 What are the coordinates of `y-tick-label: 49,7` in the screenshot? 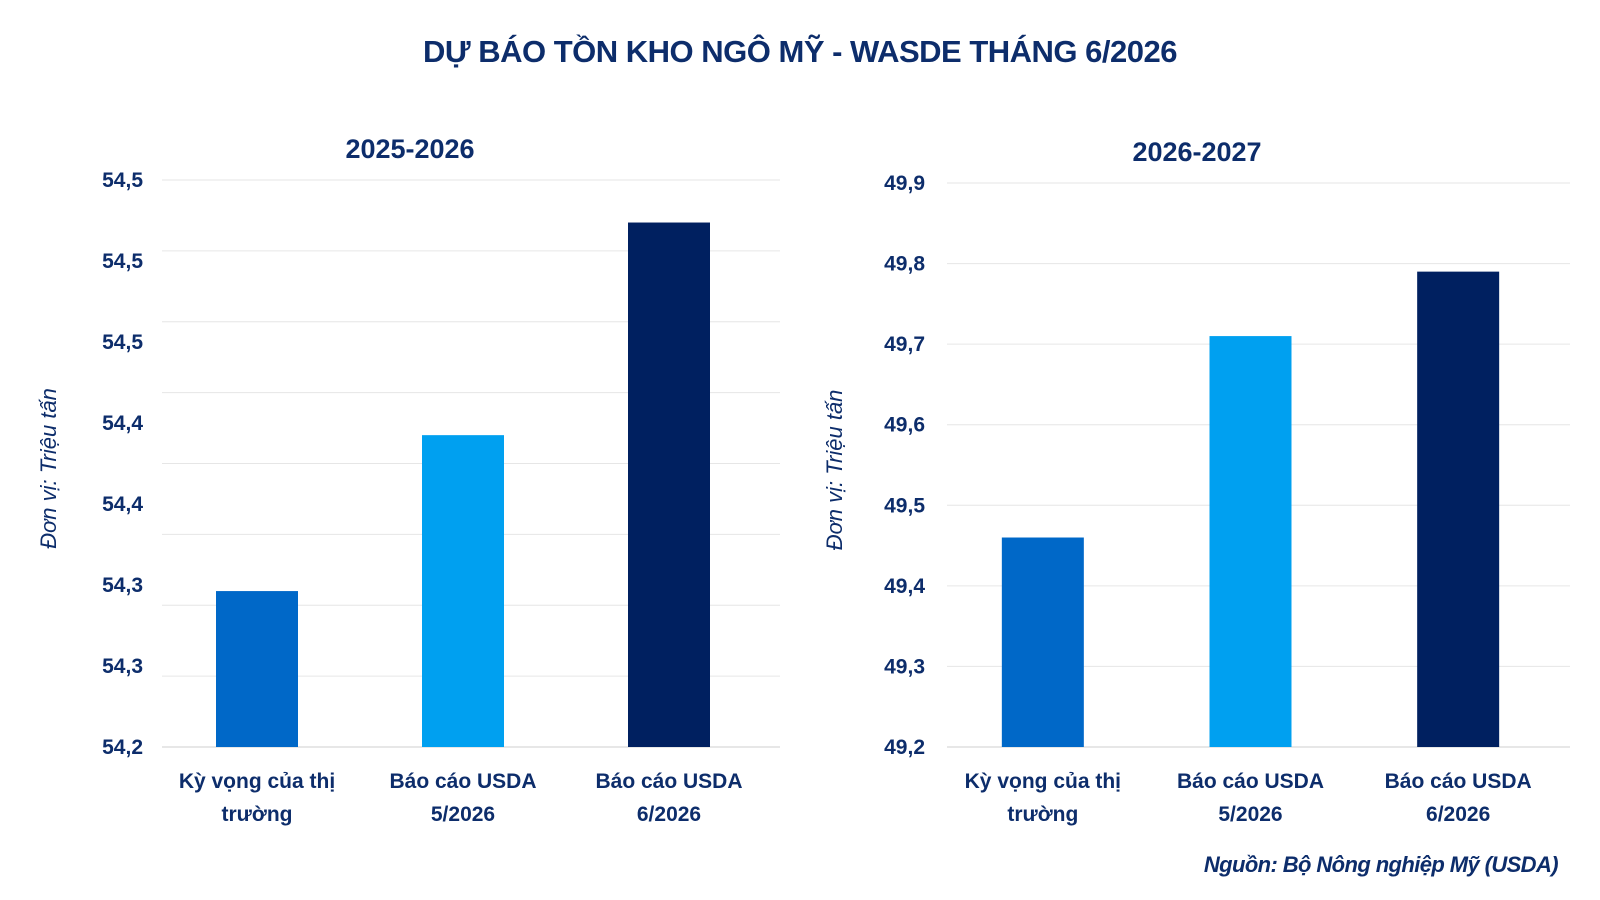 It's located at (904, 344).